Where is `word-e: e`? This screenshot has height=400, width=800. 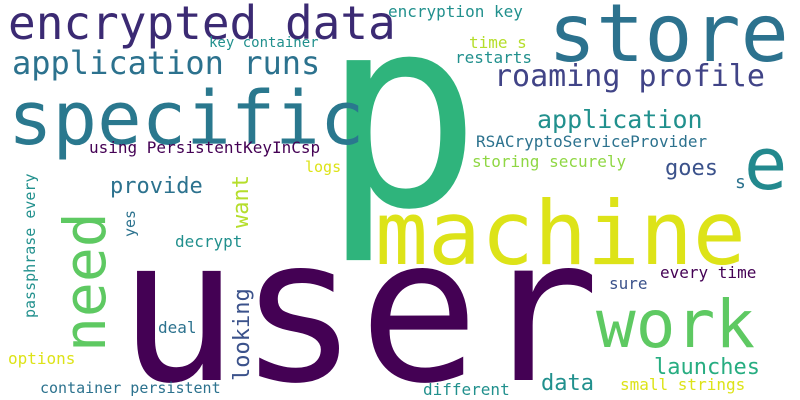 word-e: e is located at coordinates (766, 164).